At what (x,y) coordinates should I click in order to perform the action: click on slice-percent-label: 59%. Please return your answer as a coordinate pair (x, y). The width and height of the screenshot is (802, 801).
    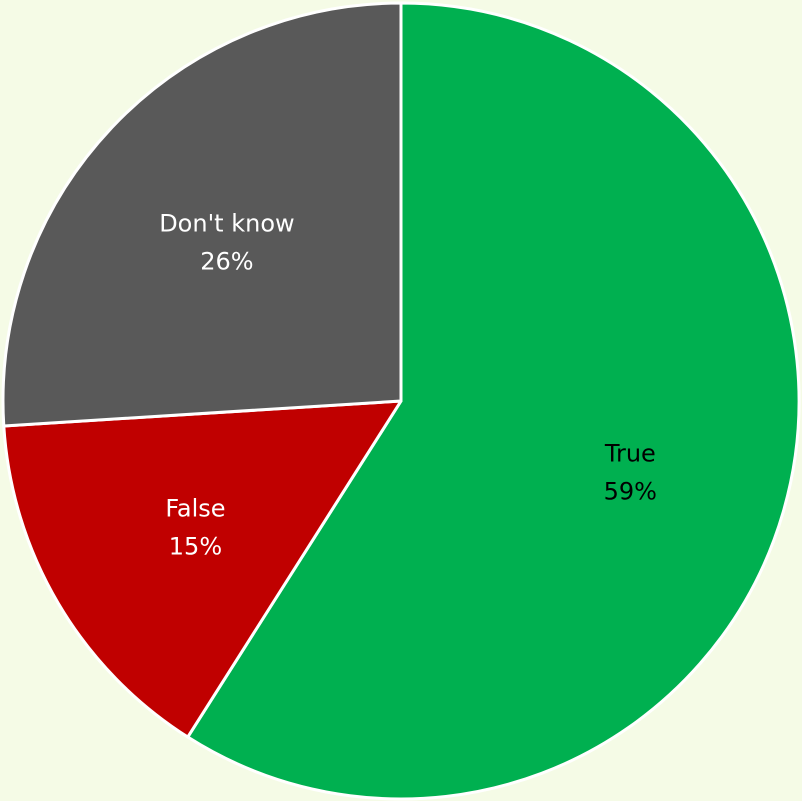
    Looking at the image, I should click on (630, 492).